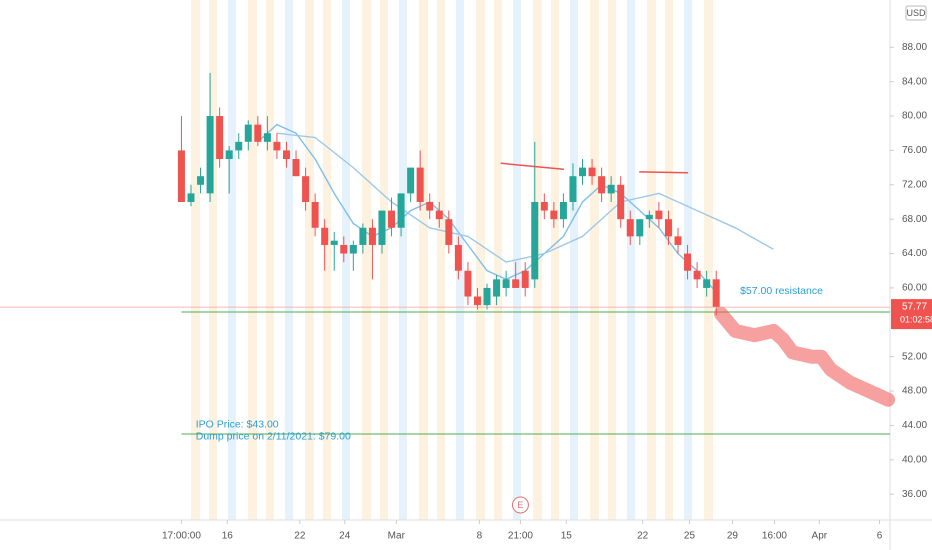 Image resolution: width=932 pixels, height=550 pixels. What do you see at coordinates (774, 536) in the screenshot?
I see `x-tick-label: 16:00` at bounding box center [774, 536].